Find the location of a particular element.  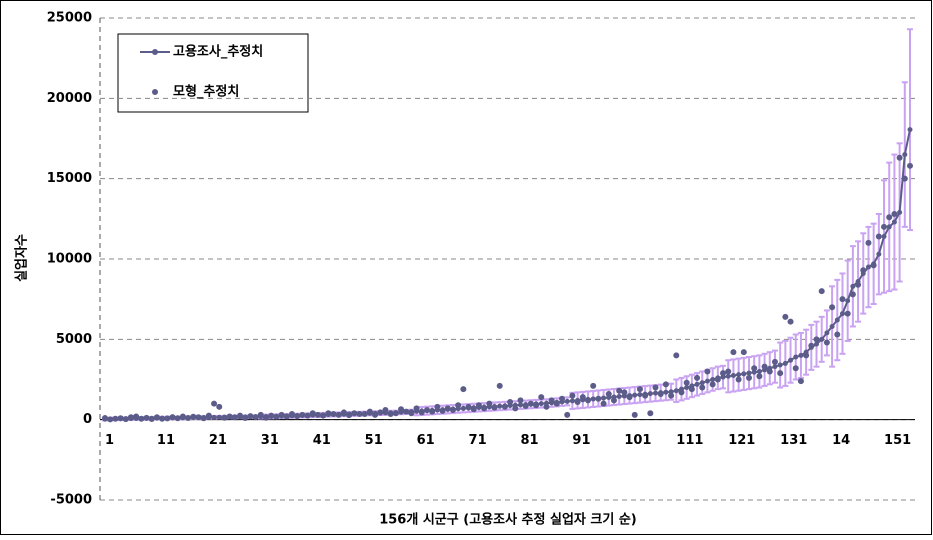

x-tick-label: 111 is located at coordinates (689, 440).